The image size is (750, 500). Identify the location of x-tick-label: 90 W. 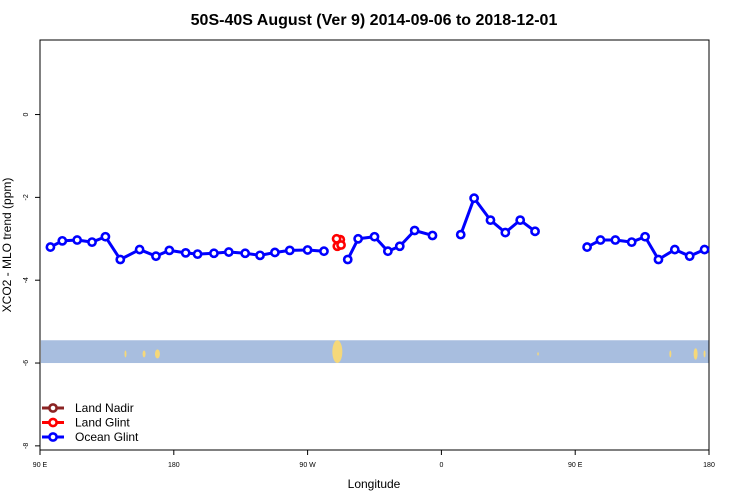
(307, 465).